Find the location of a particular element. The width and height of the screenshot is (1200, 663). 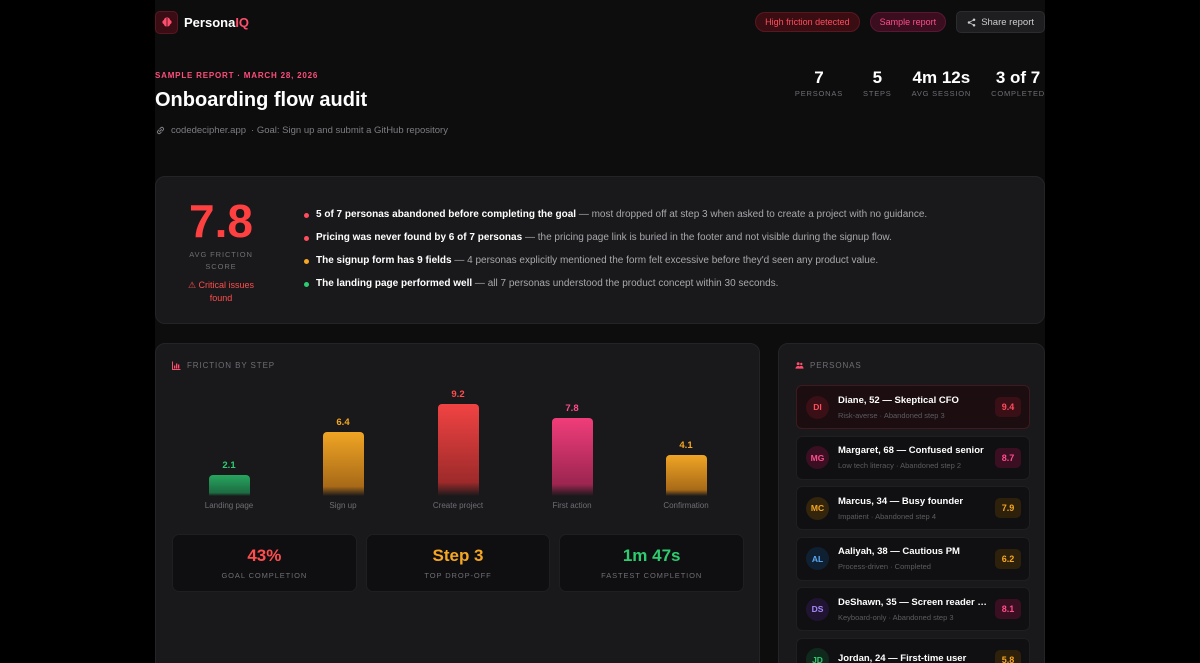

metric-top-drop-off: Step 3 TOP DROP-OFF is located at coordinates (458, 563).